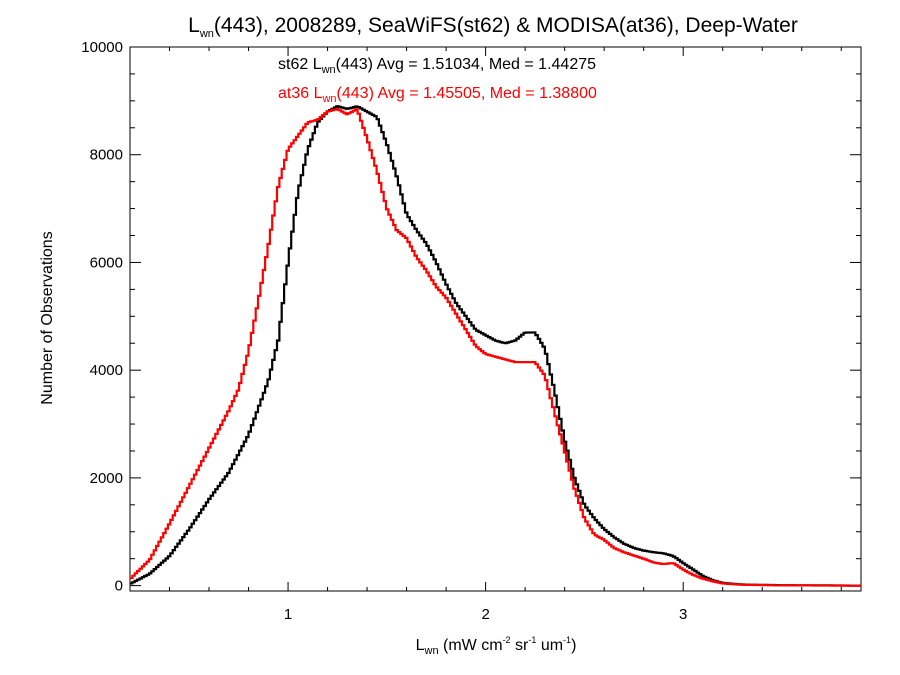 This screenshot has width=900, height=675. What do you see at coordinates (683, 614) in the screenshot?
I see `x-tick-label: 3` at bounding box center [683, 614].